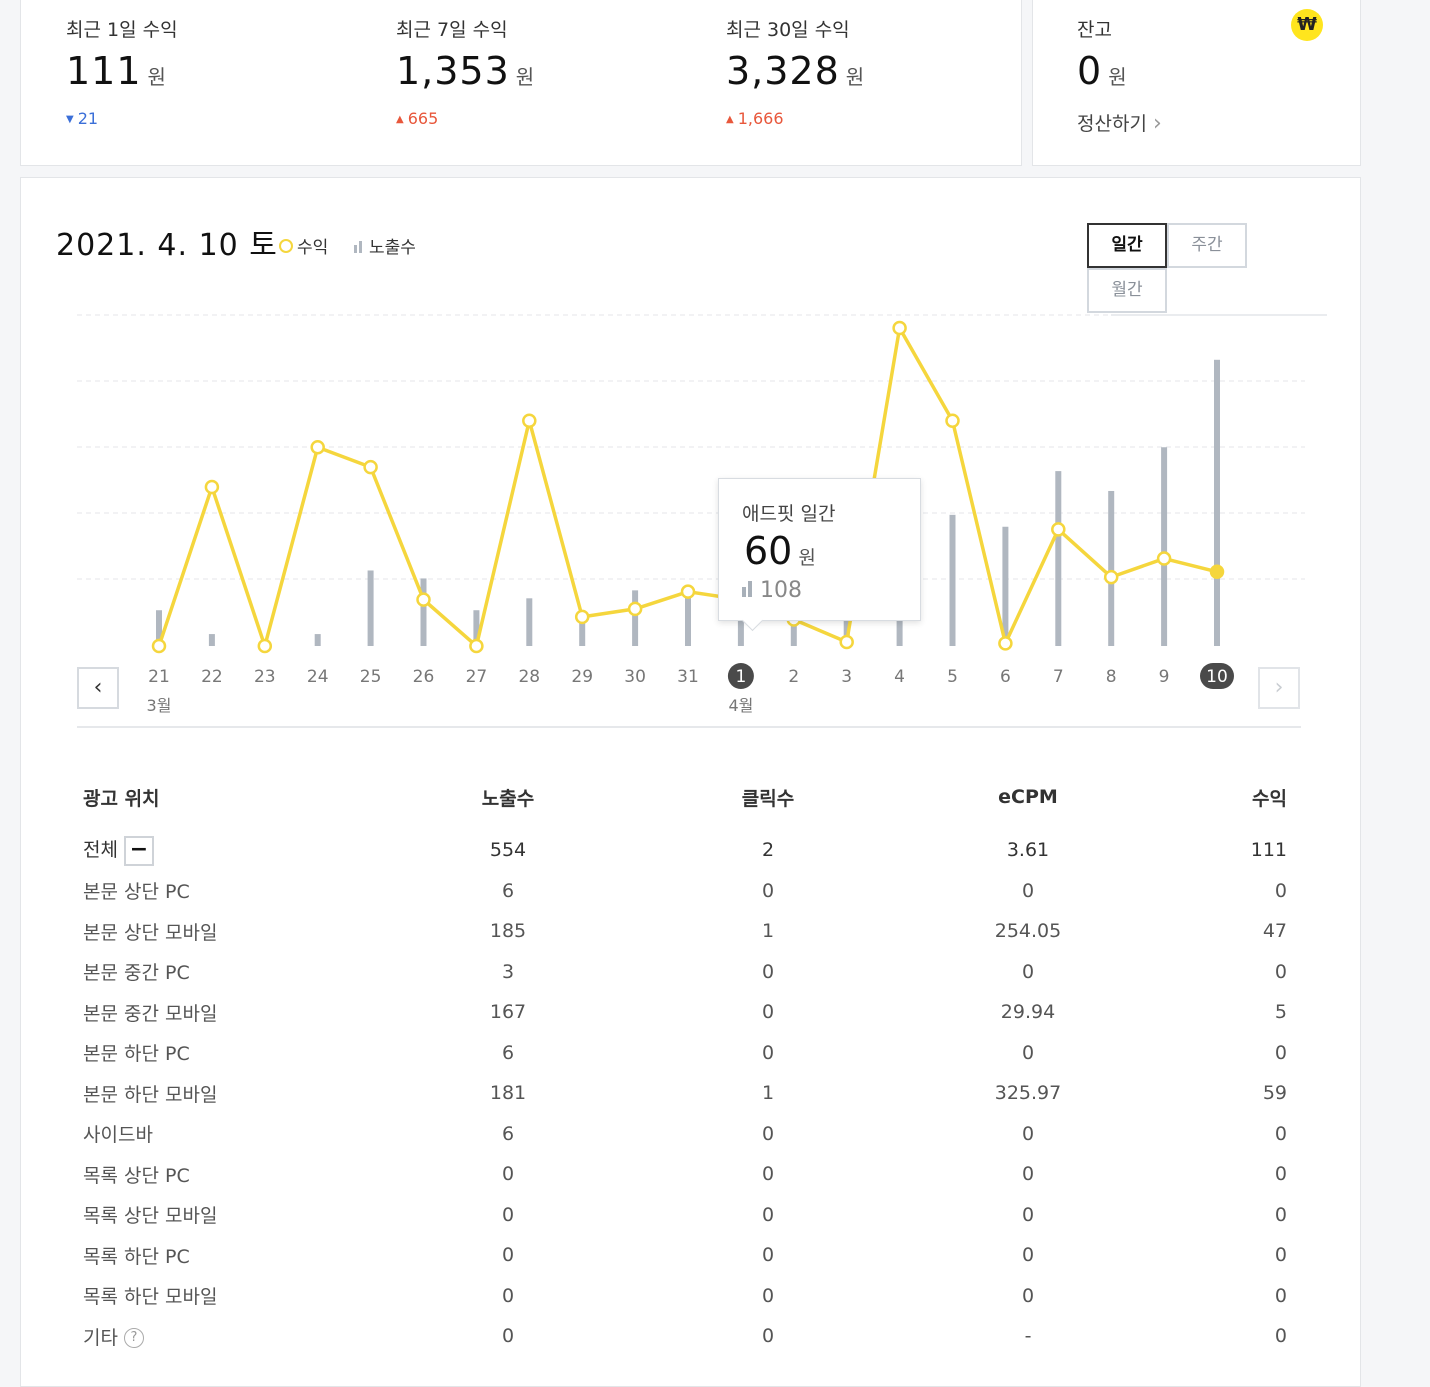 The height and width of the screenshot is (1387, 1430). Describe the element at coordinates (133, 1338) in the screenshot. I see `help-icon: ?` at that location.